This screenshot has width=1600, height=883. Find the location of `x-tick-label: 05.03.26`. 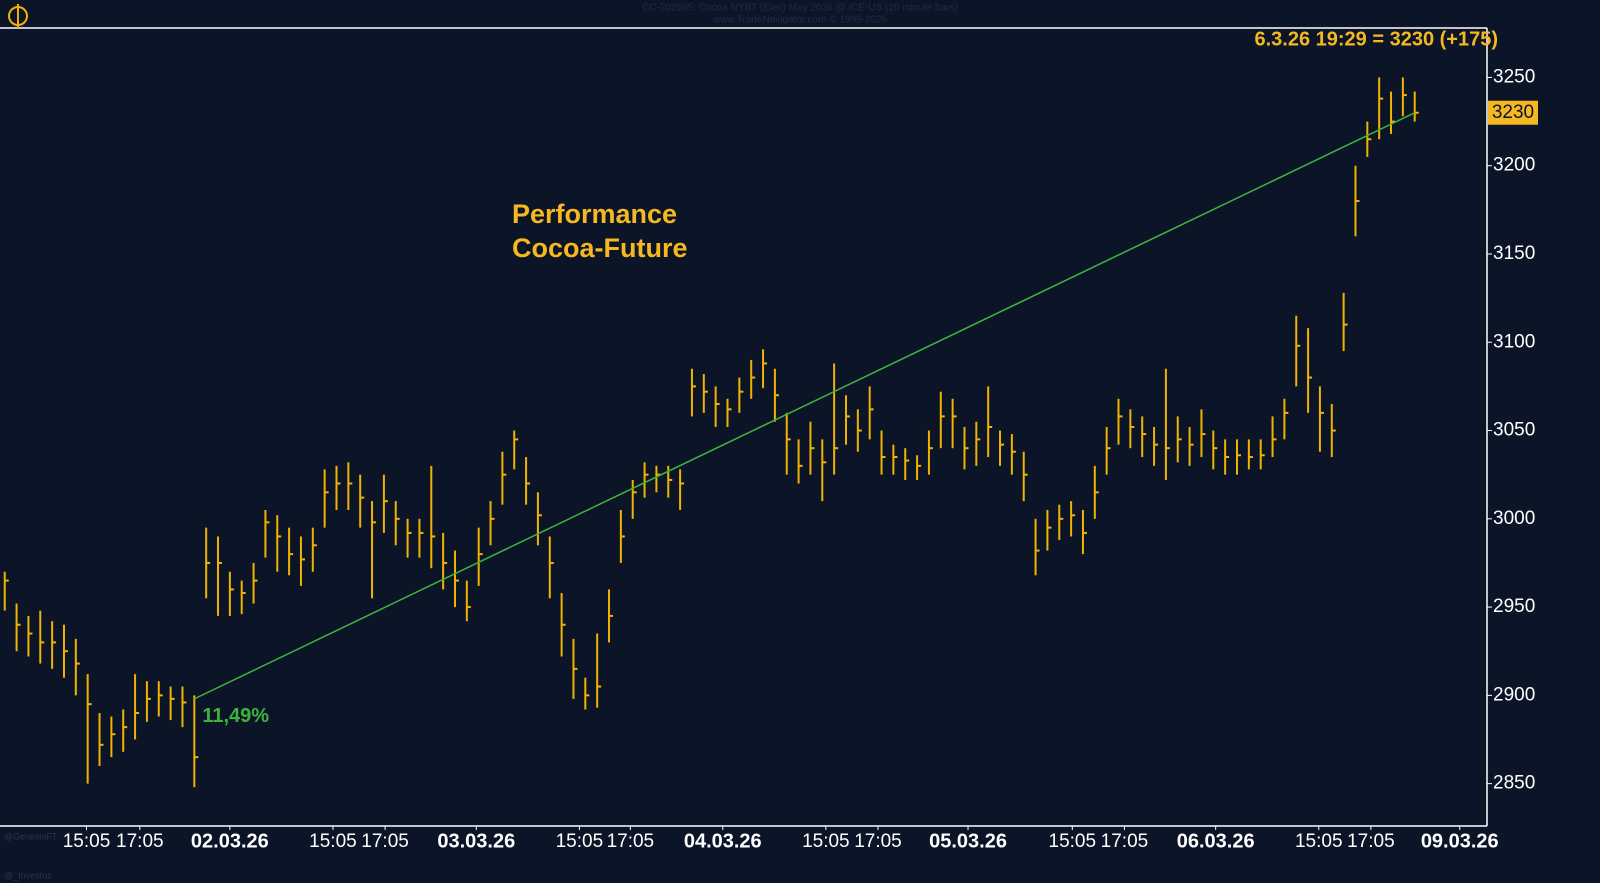

x-tick-label: 05.03.26 is located at coordinates (968, 841).